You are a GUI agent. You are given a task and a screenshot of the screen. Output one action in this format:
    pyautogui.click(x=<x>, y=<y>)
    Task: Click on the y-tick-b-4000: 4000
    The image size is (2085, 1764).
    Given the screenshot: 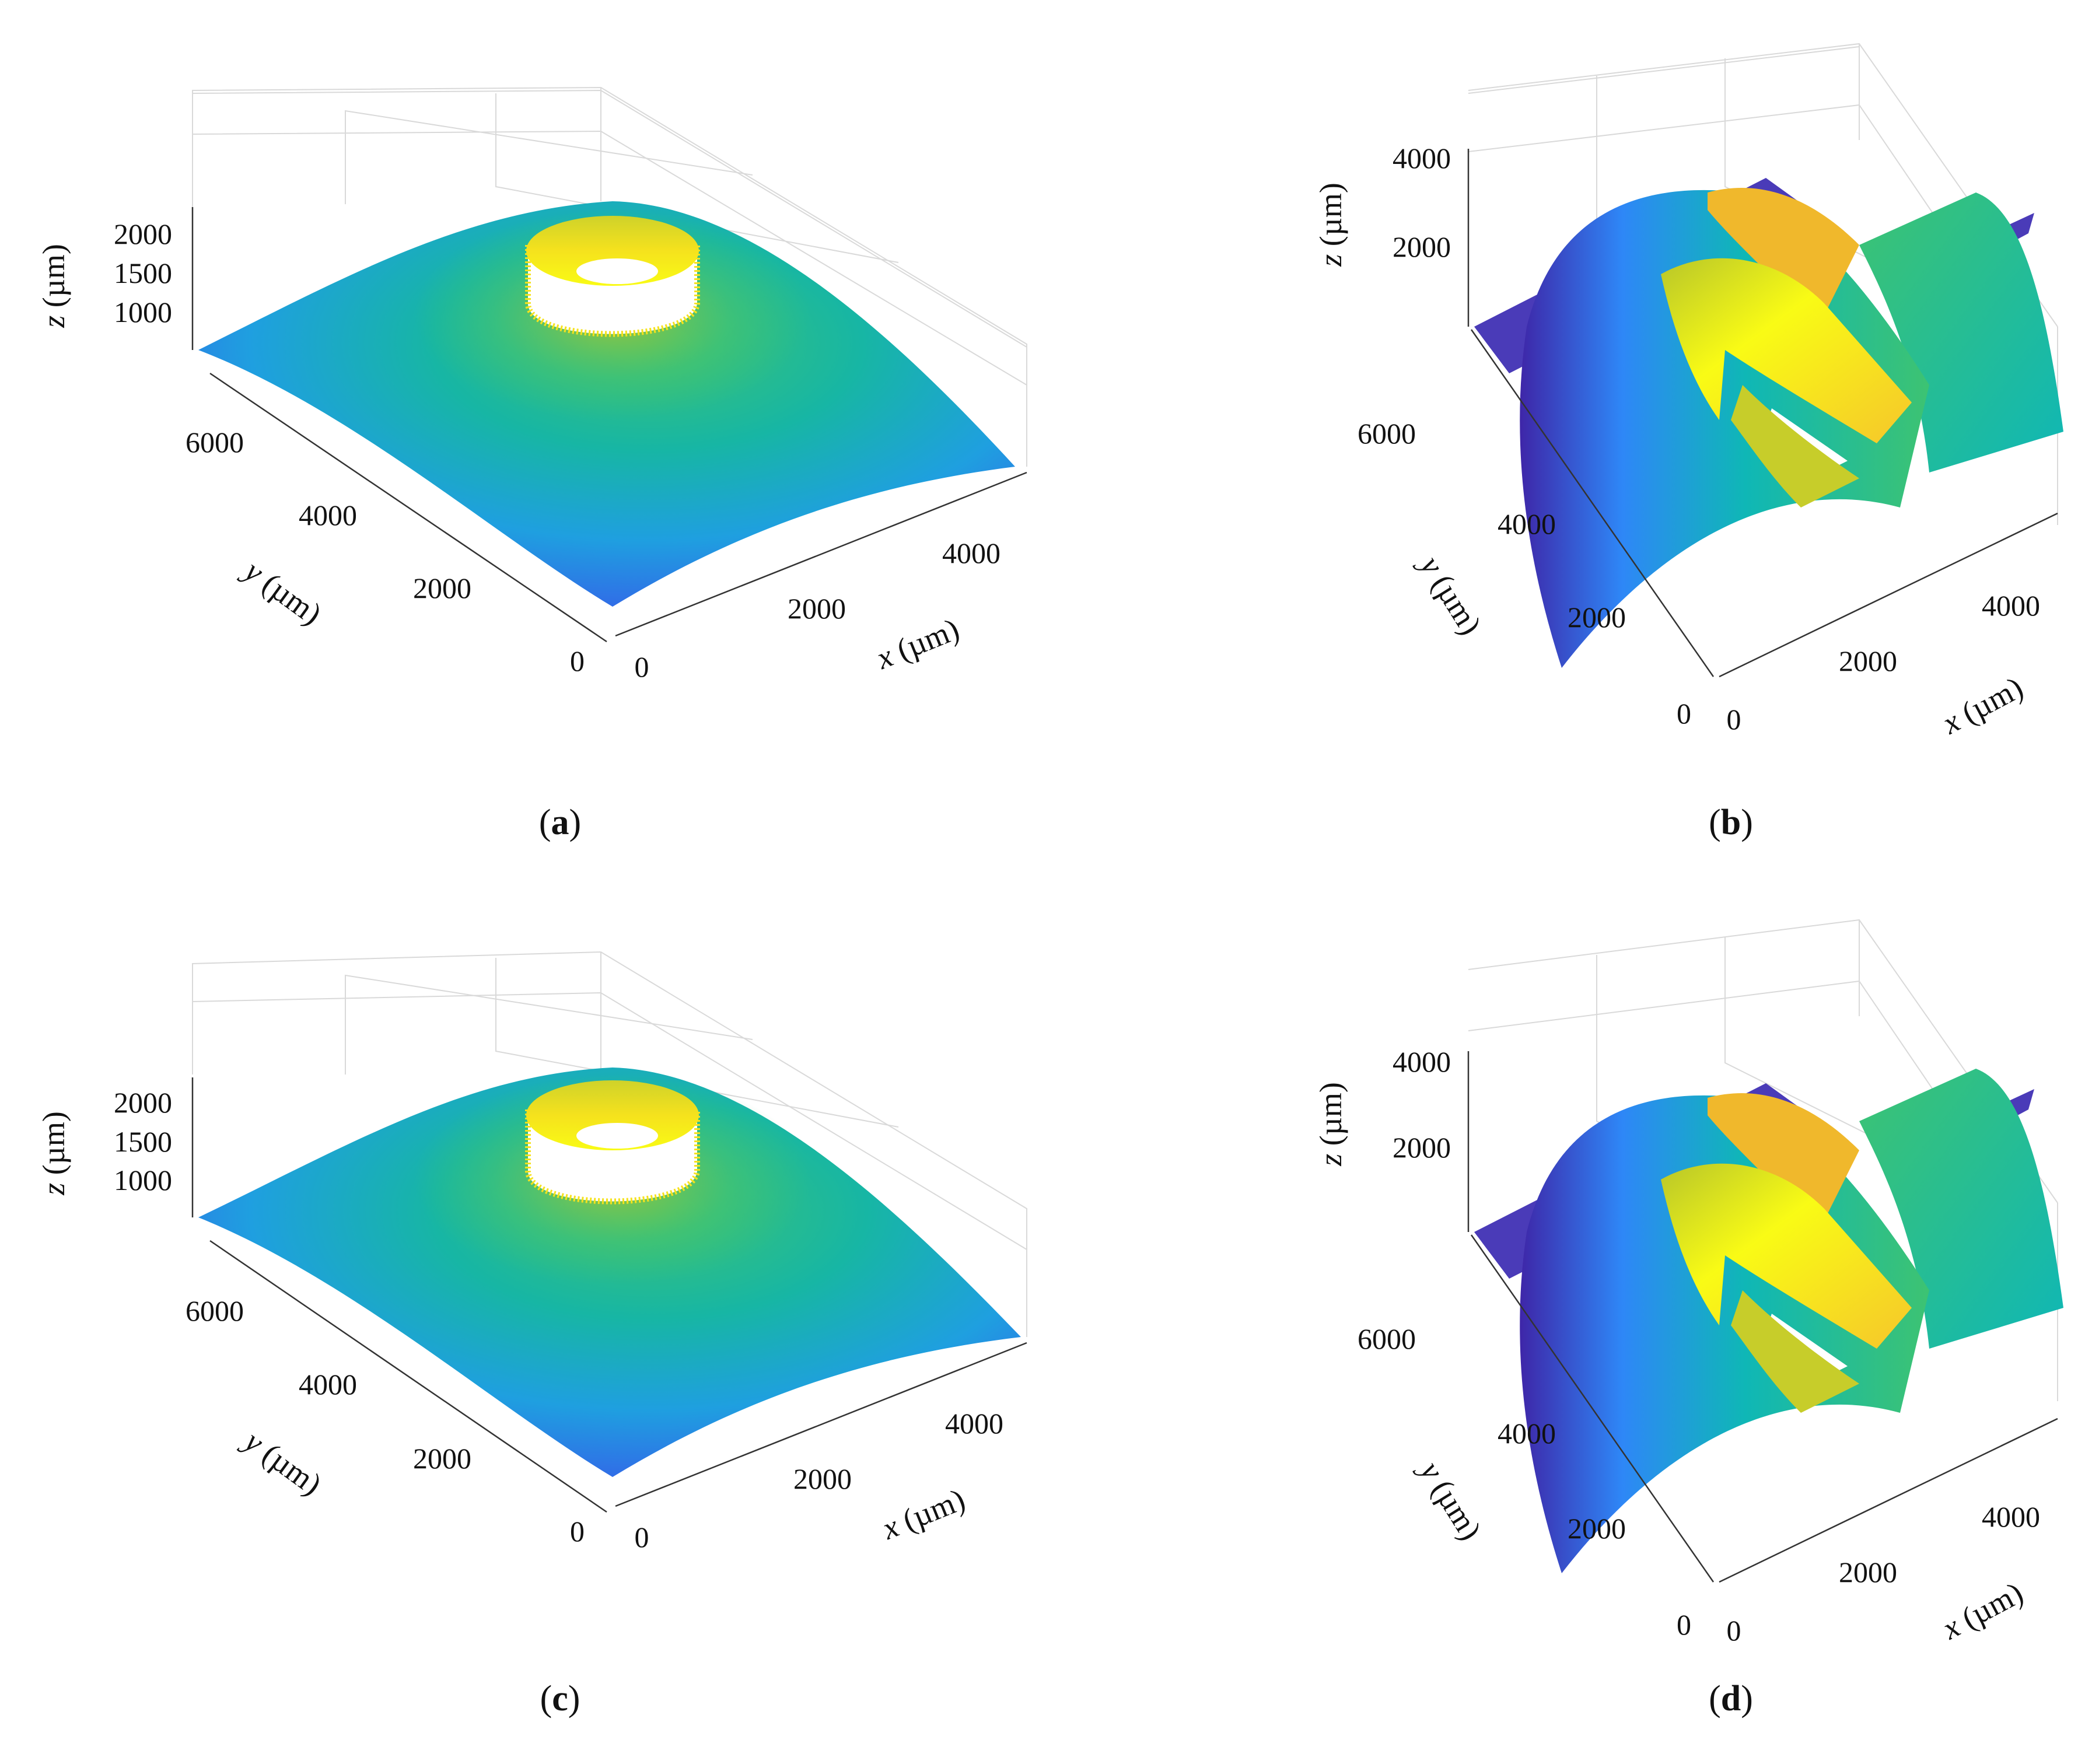 What is the action you would take?
    pyautogui.click(x=1527, y=524)
    